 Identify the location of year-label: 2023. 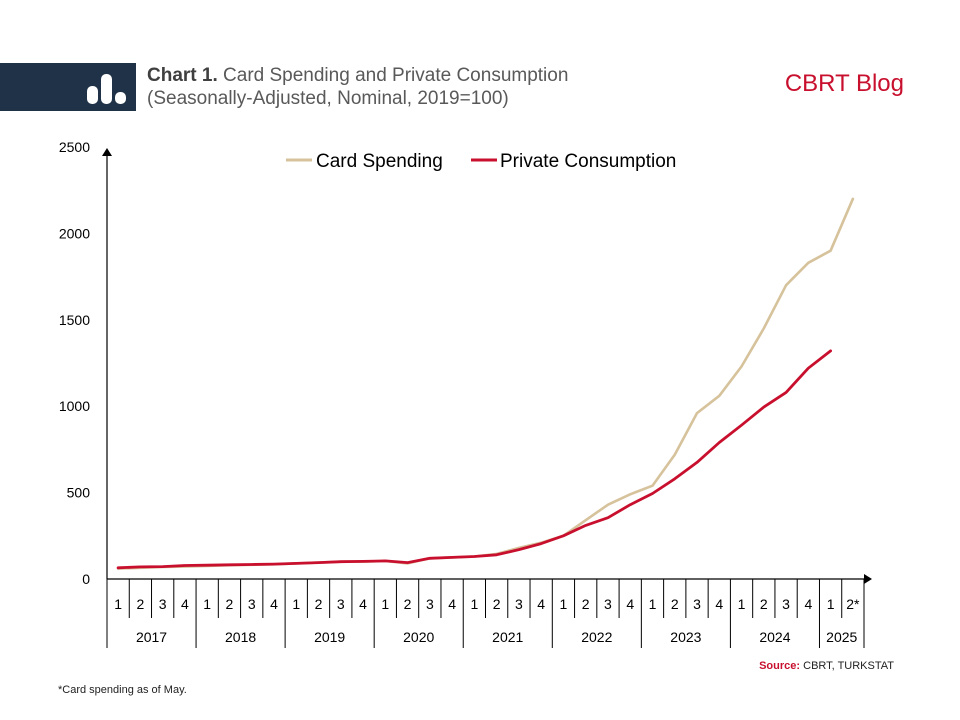
(685, 637).